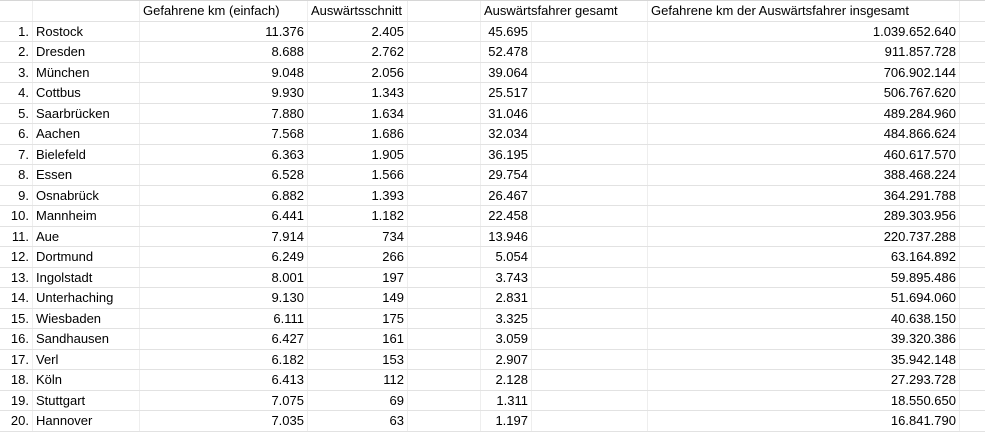  I want to click on cell-km-einfach: 9.930, so click(224, 93).